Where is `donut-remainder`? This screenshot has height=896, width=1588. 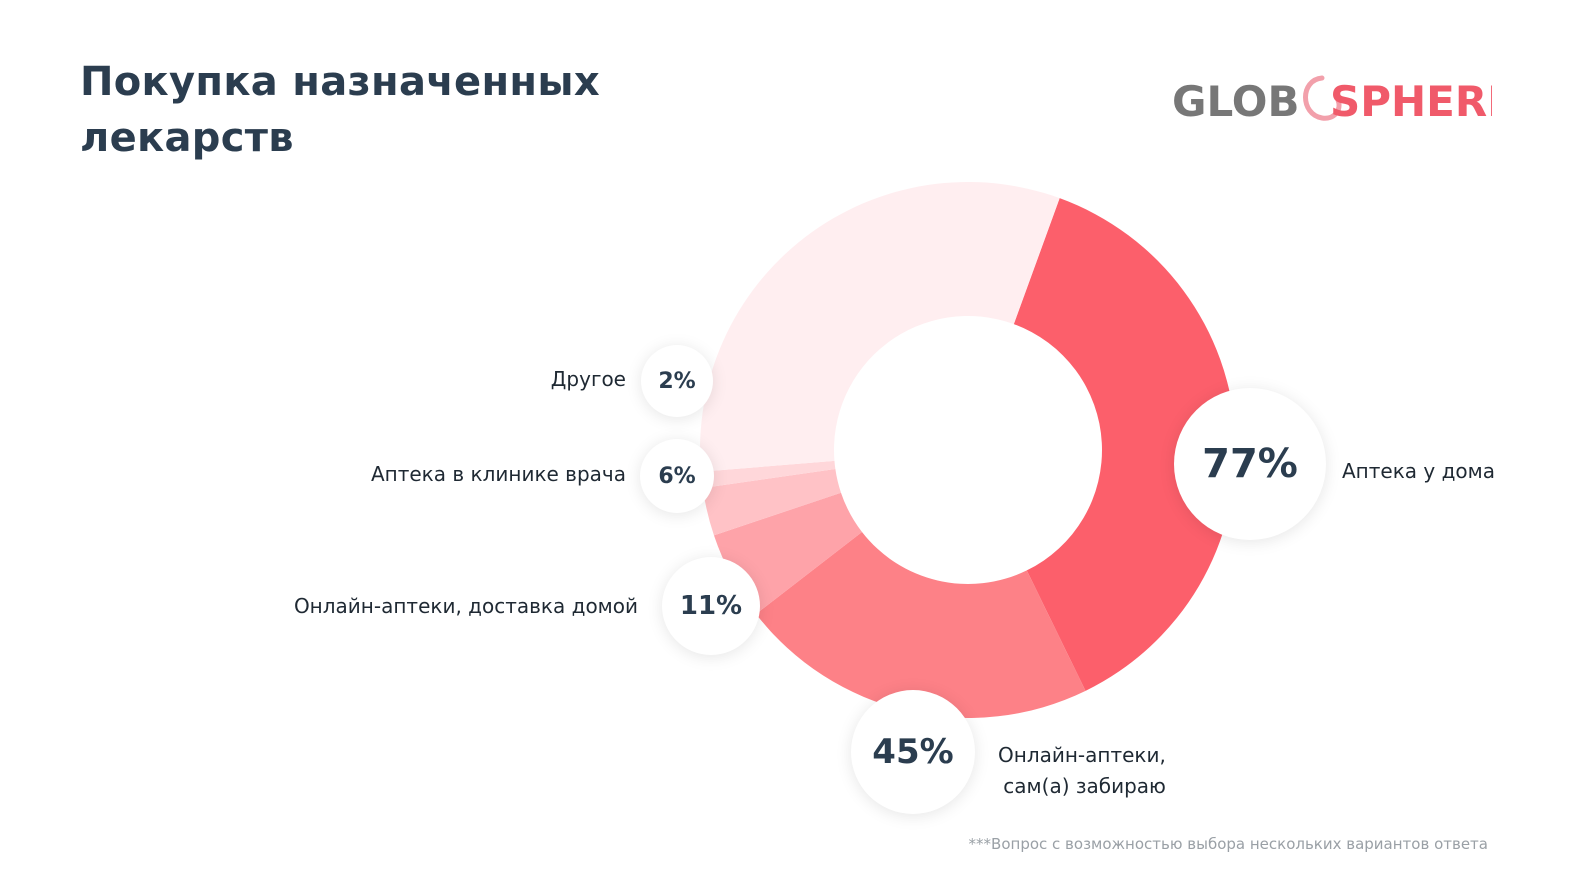 donut-remainder is located at coordinates (880, 327).